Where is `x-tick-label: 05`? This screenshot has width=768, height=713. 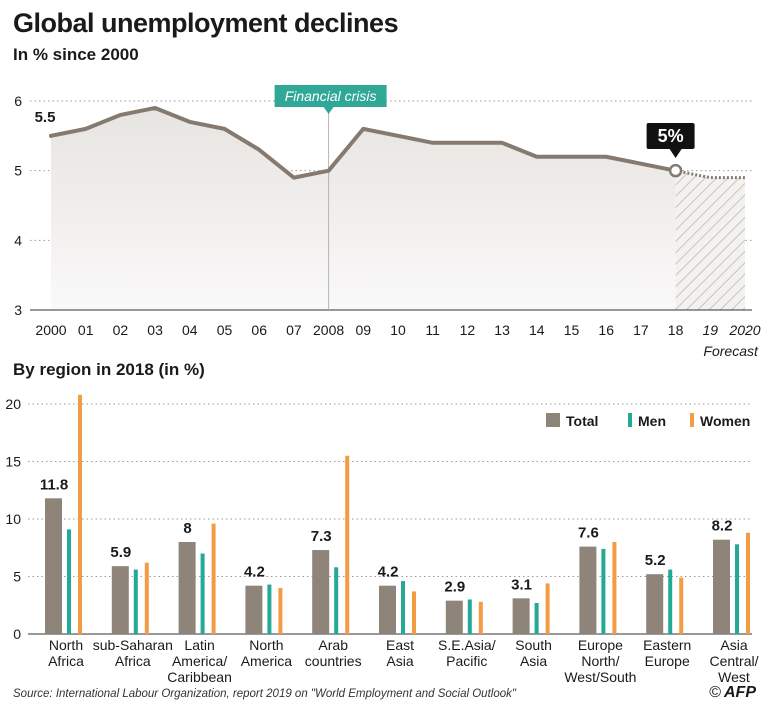
x-tick-label: 05 is located at coordinates (225, 330).